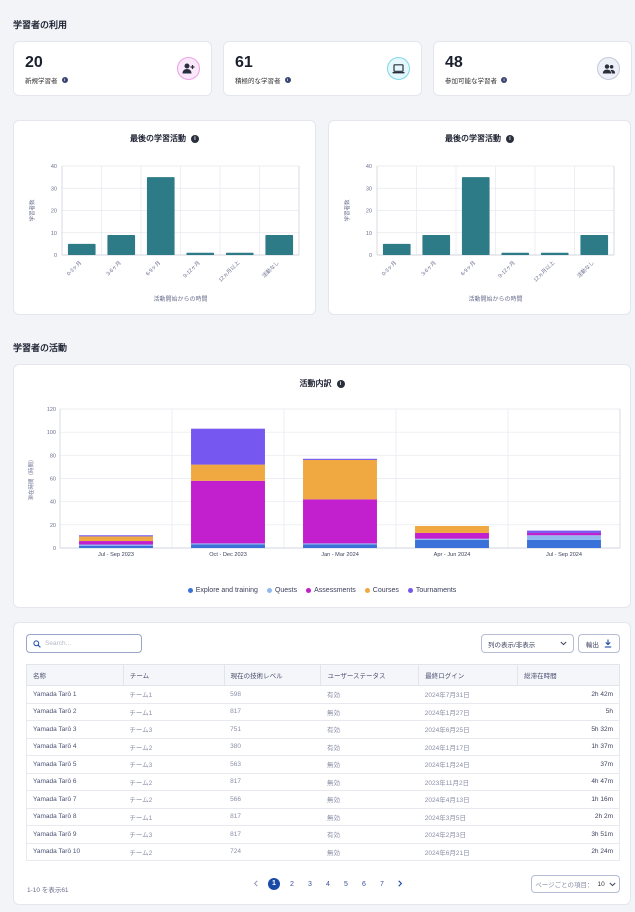  What do you see at coordinates (585, 269) in the screenshot?
I see `x-tick-label: 活動なし` at bounding box center [585, 269].